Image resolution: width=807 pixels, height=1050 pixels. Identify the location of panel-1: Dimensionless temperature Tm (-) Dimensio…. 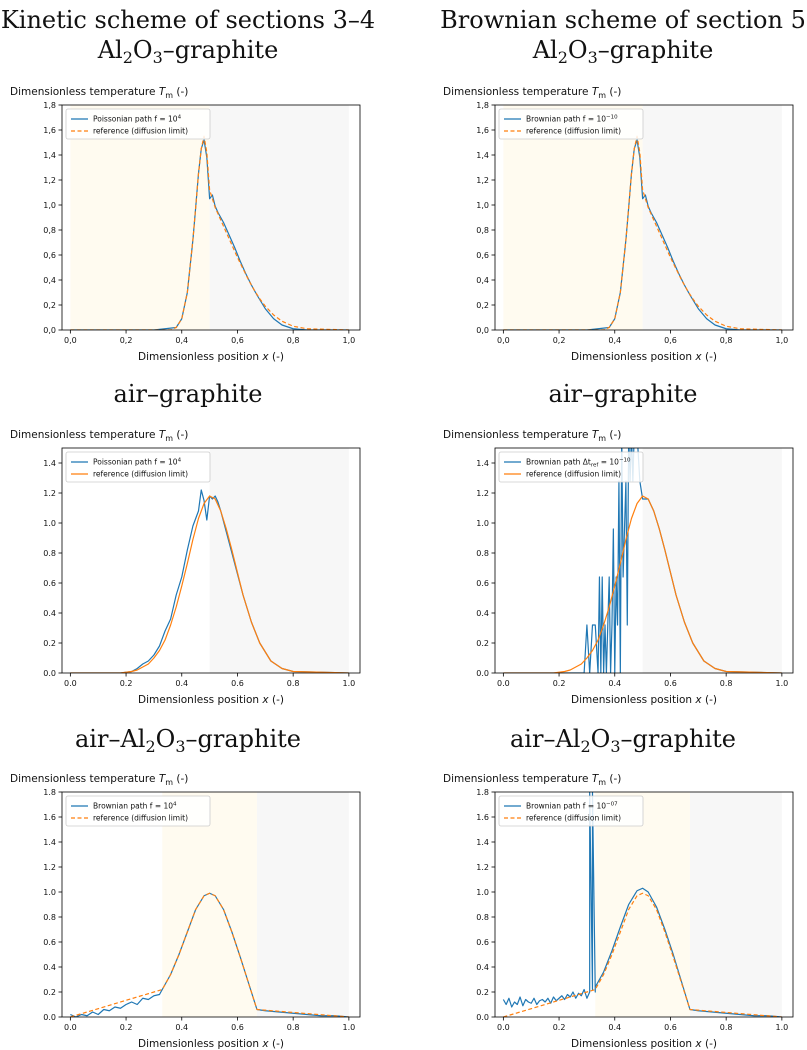
(185, 224).